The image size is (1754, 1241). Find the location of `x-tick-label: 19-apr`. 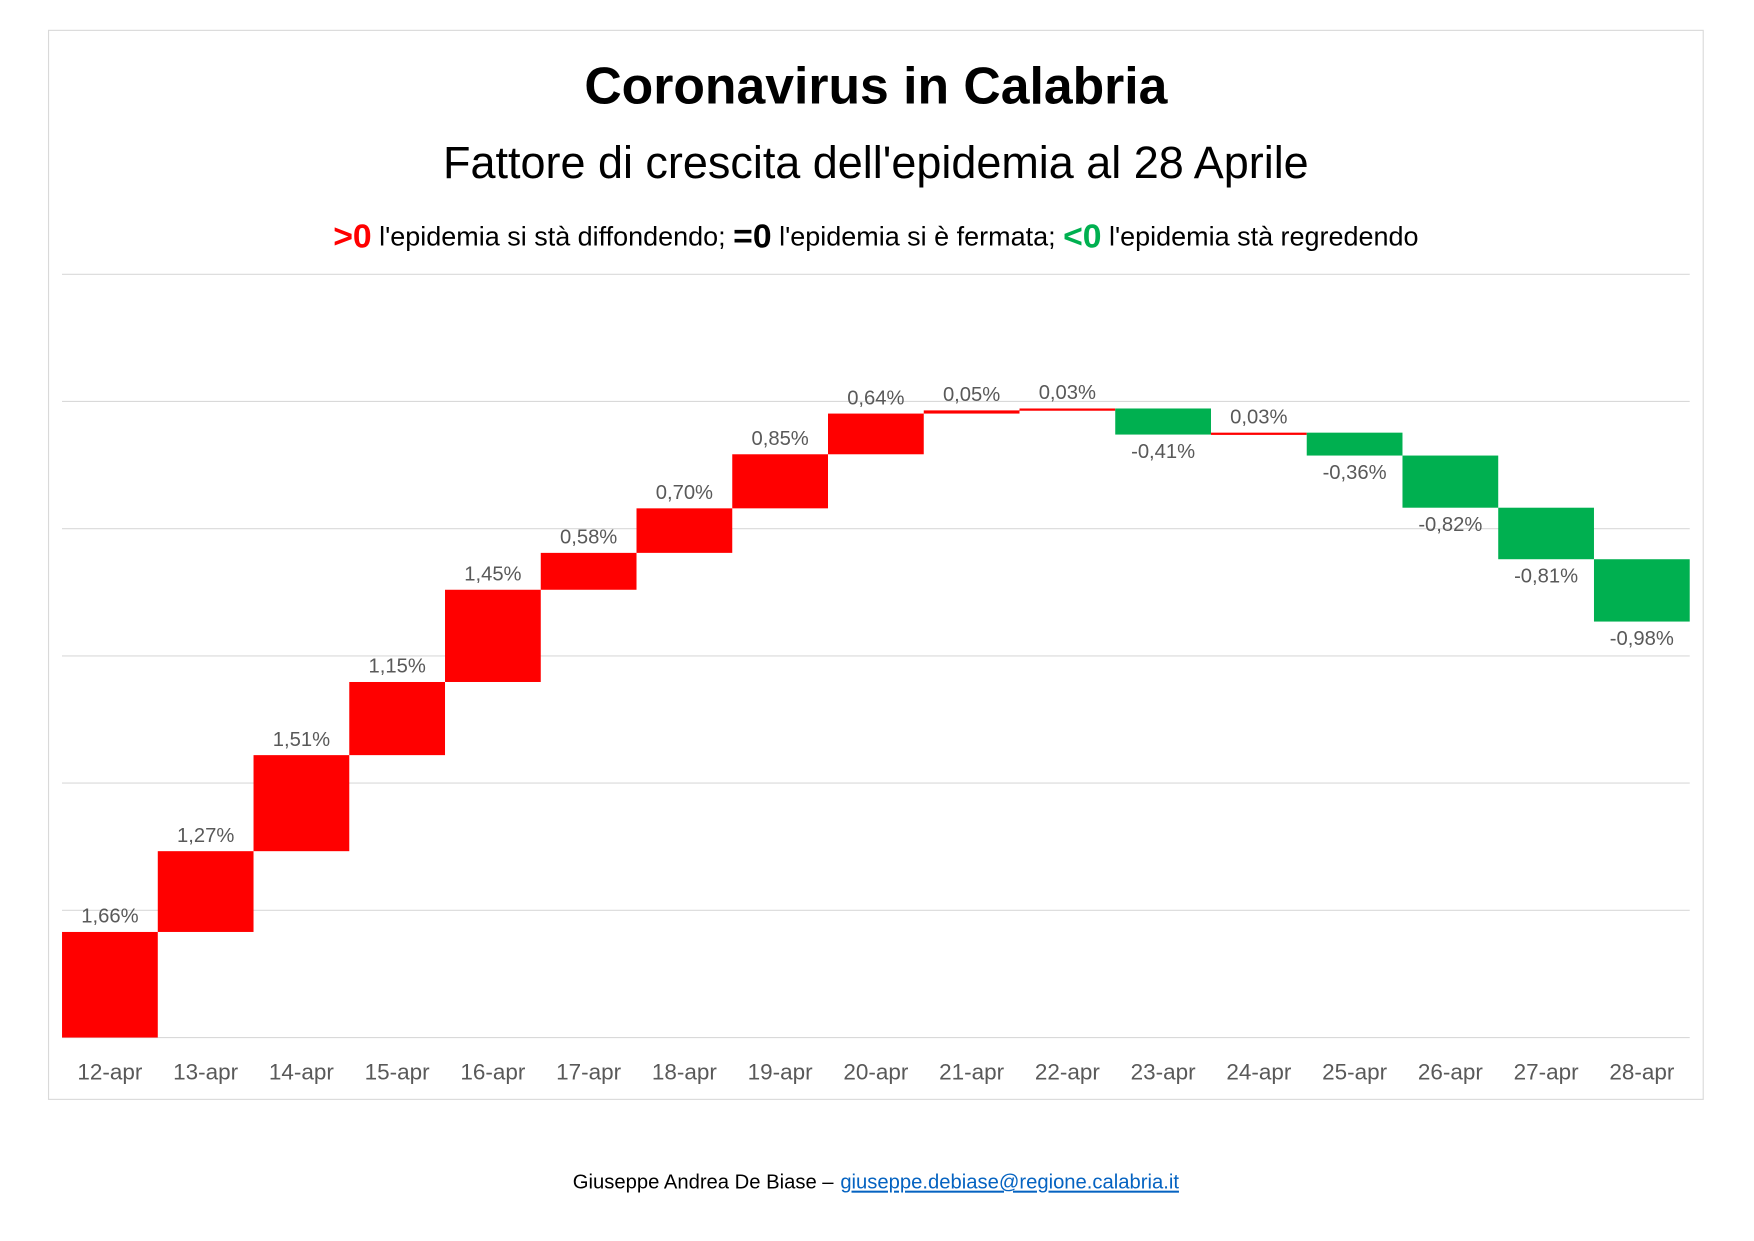

x-tick-label: 19-apr is located at coordinates (780, 1071).